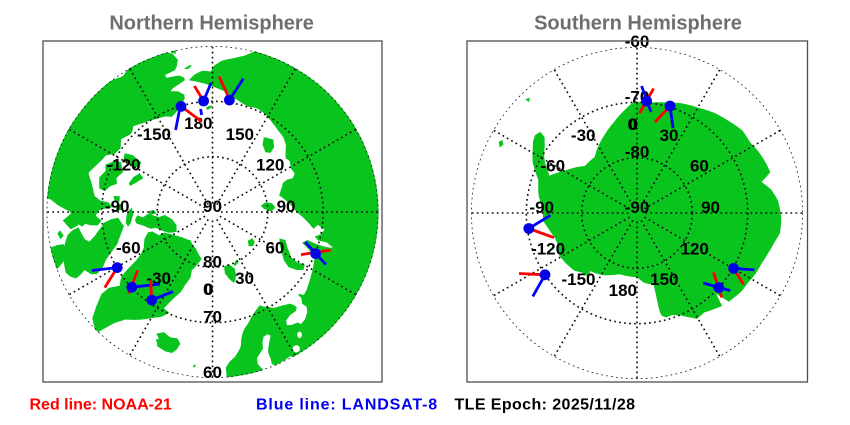  What do you see at coordinates (545, 405) in the screenshot?
I see `svg-text: TLE Epoch: 2025/11/28` at bounding box center [545, 405].